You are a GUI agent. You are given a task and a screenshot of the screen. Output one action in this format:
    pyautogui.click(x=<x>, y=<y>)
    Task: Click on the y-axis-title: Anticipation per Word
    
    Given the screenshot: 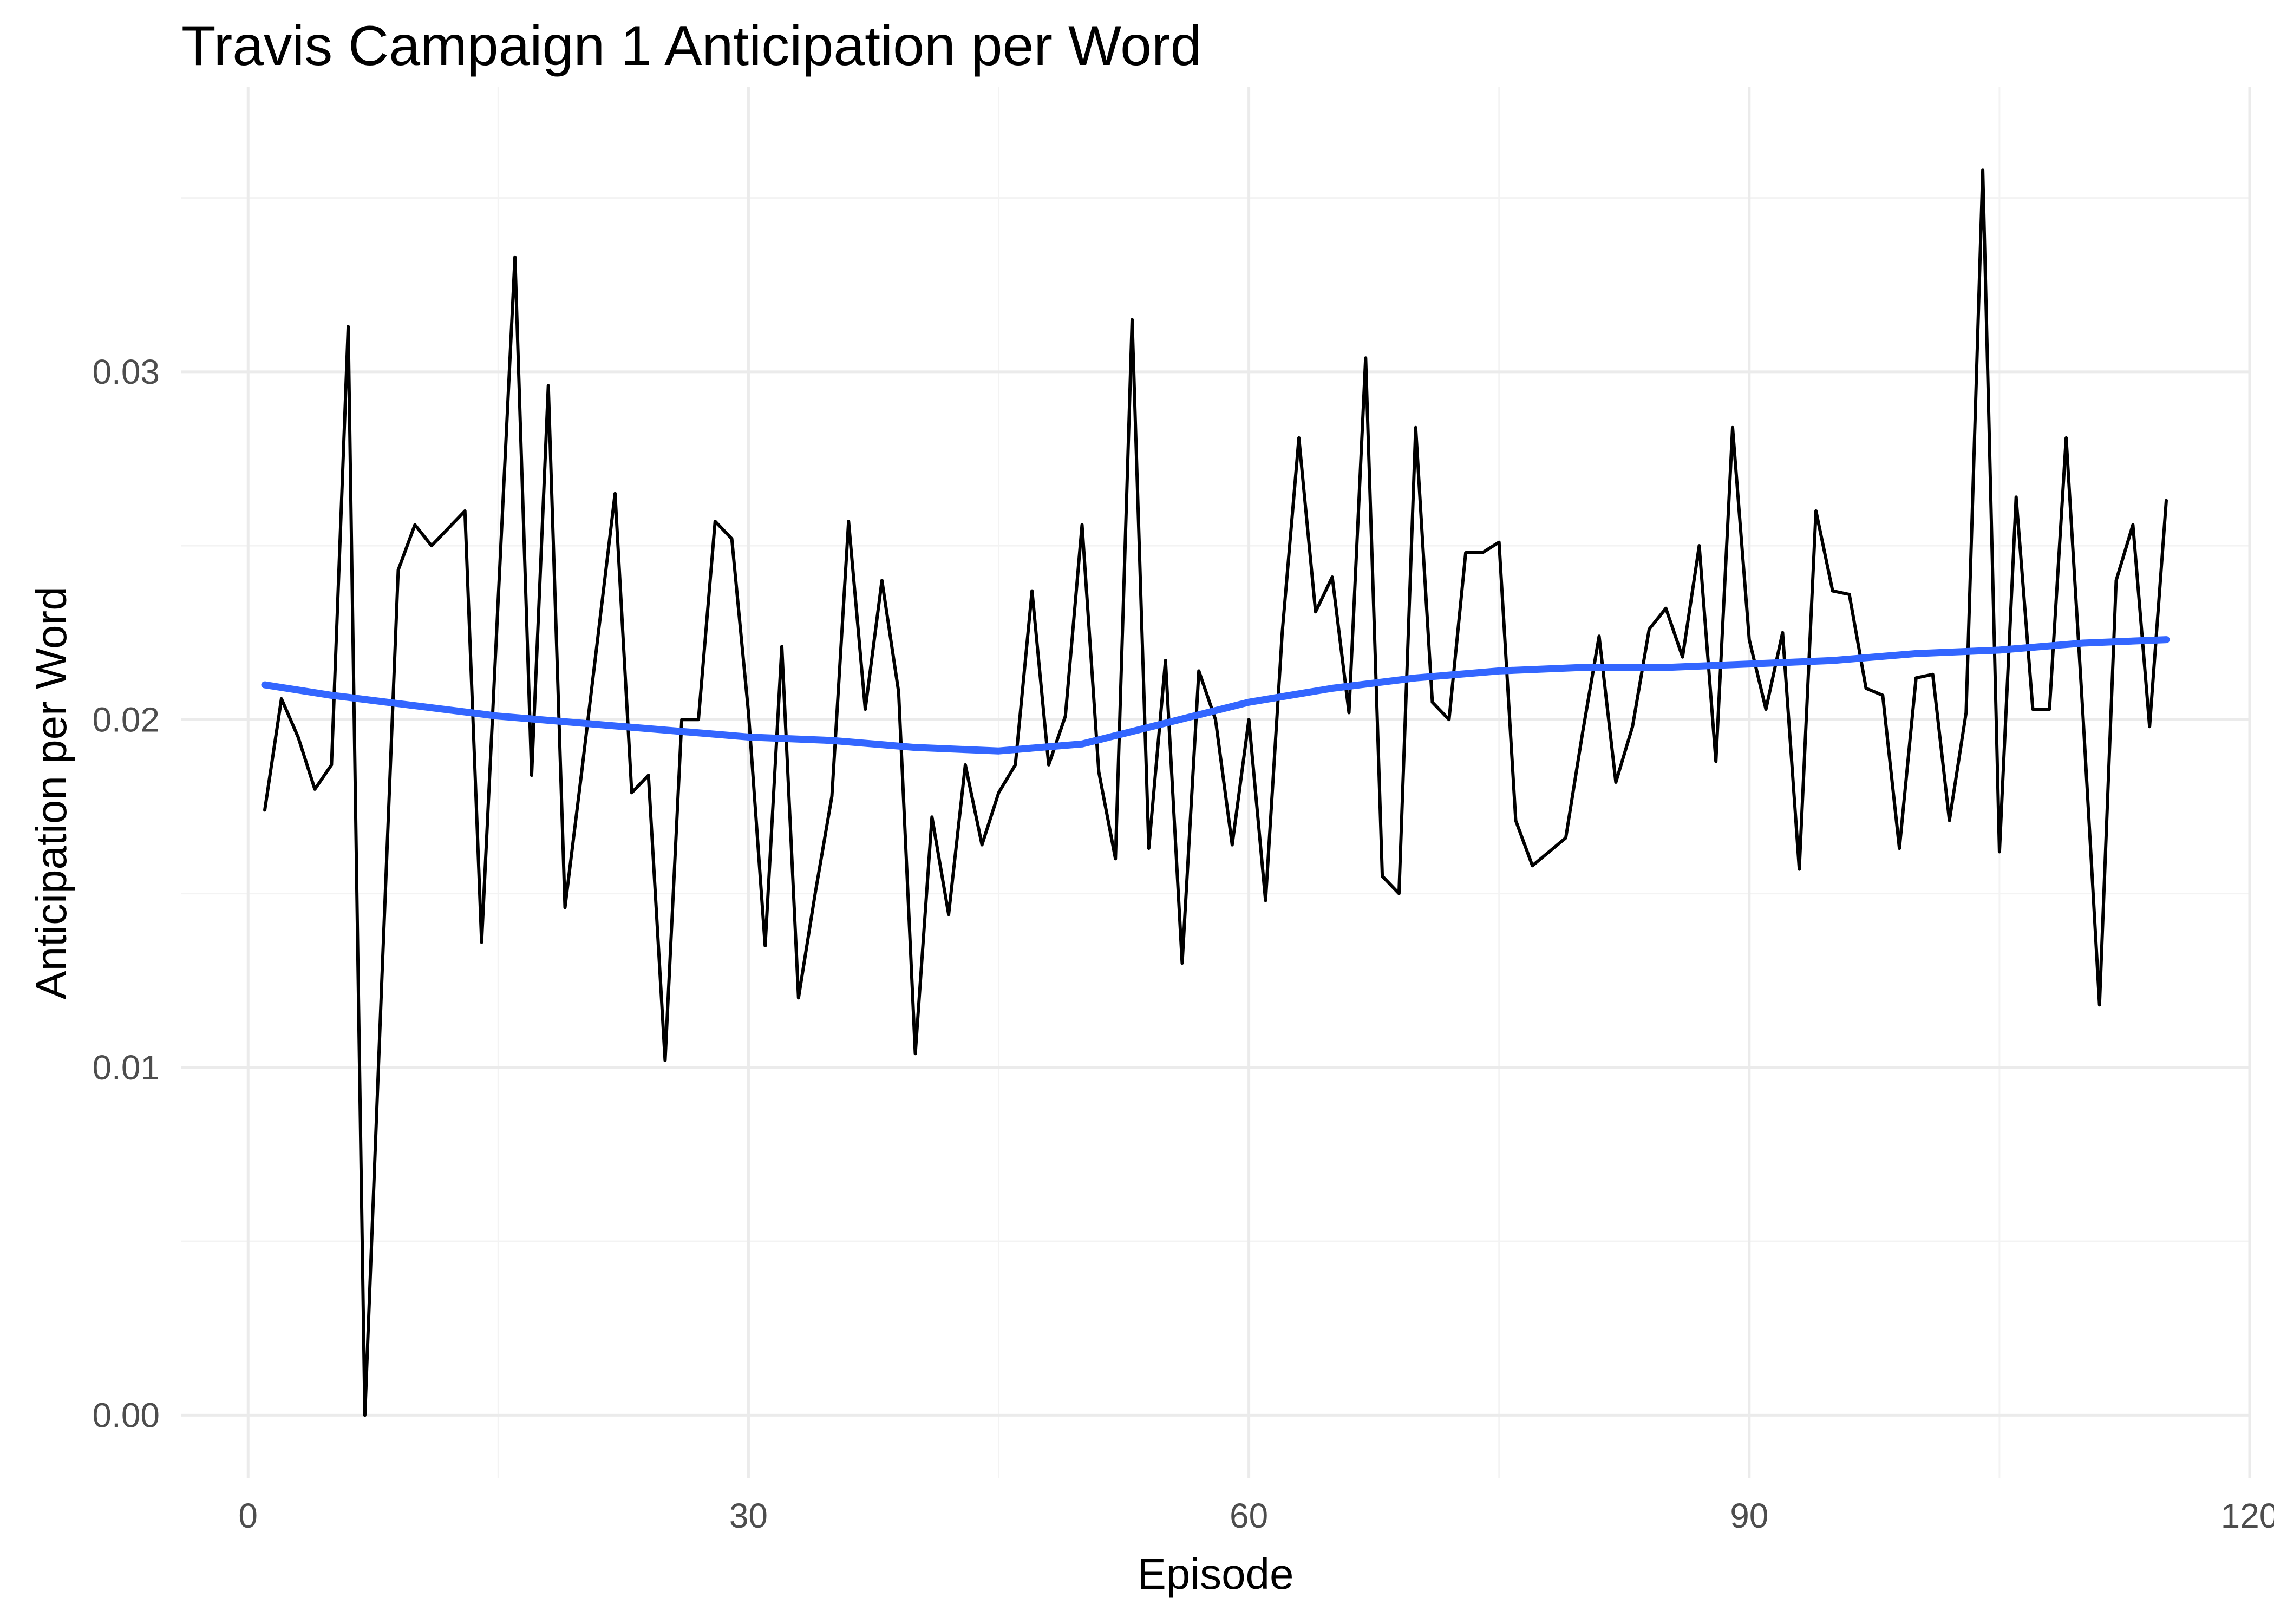 What is the action you would take?
    pyautogui.click(x=51, y=792)
    